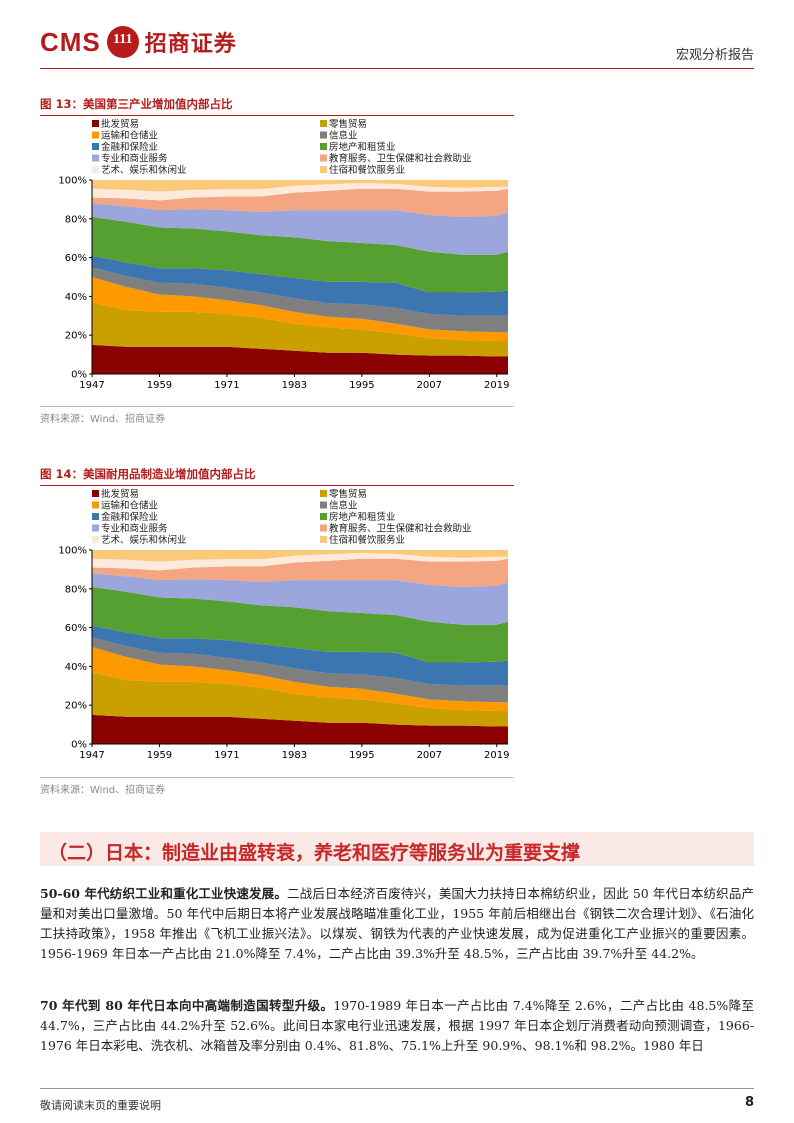 The image size is (794, 1123). What do you see at coordinates (138, 42) in the screenshot?
I see `company-logo: CMS 111 招商证券` at bounding box center [138, 42].